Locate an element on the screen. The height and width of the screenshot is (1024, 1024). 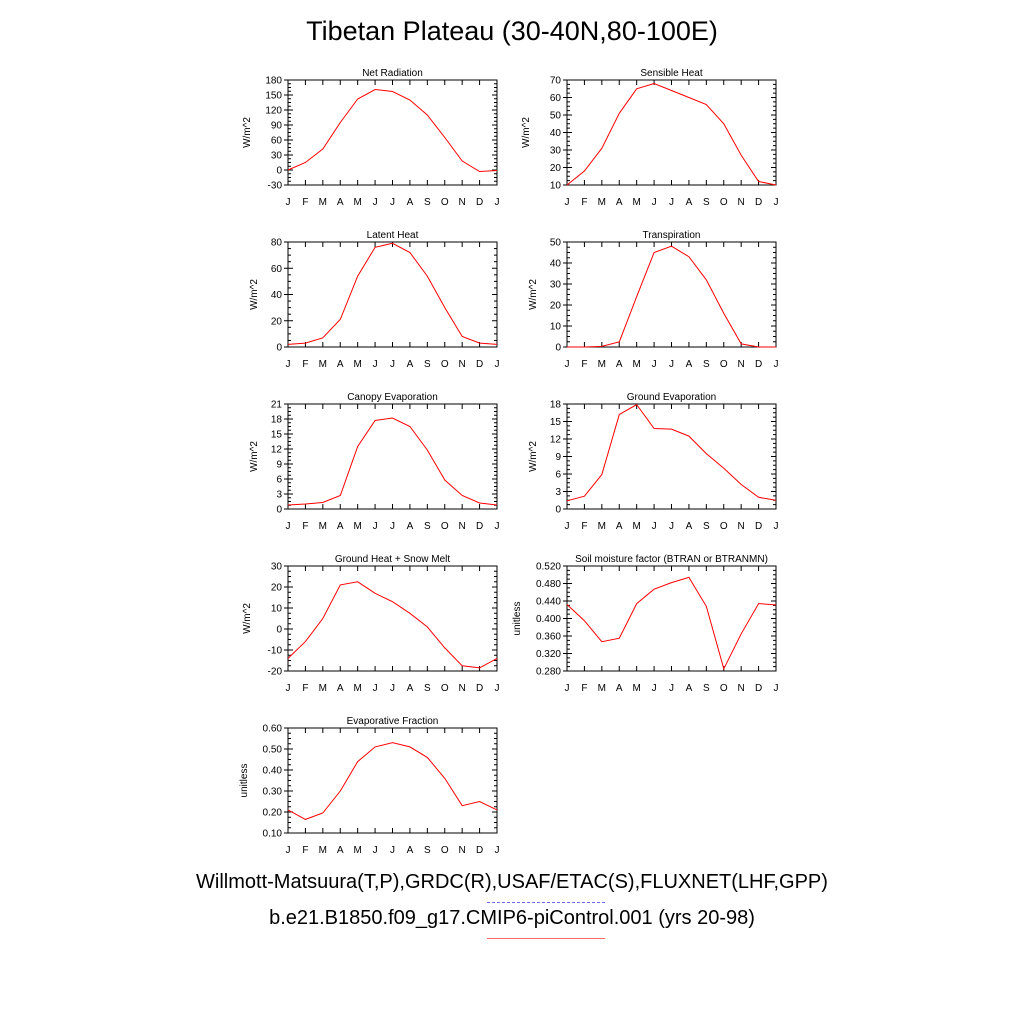
panel-title: Soil moisture factor (BTRAN or BTRANMN) is located at coordinates (671, 559).